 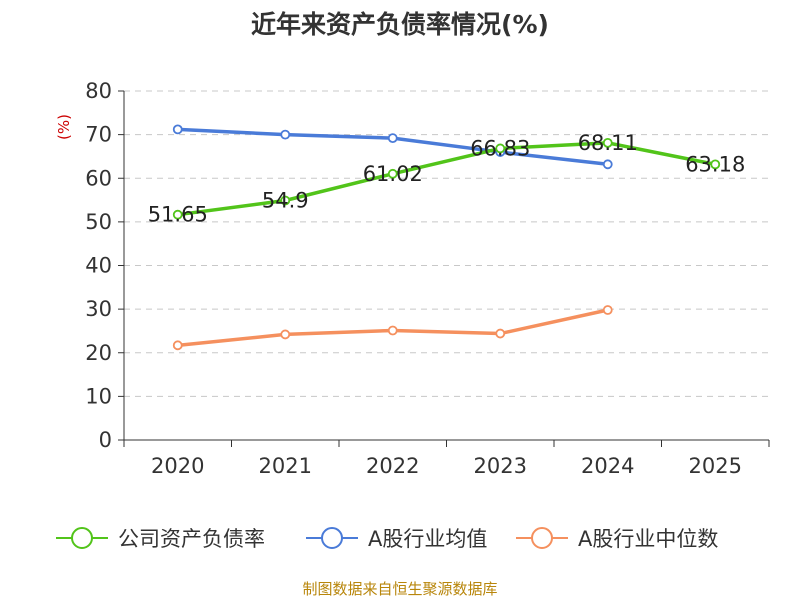 I want to click on chart-title: 近年来资产负债率情况(%), so click(x=400, y=24).